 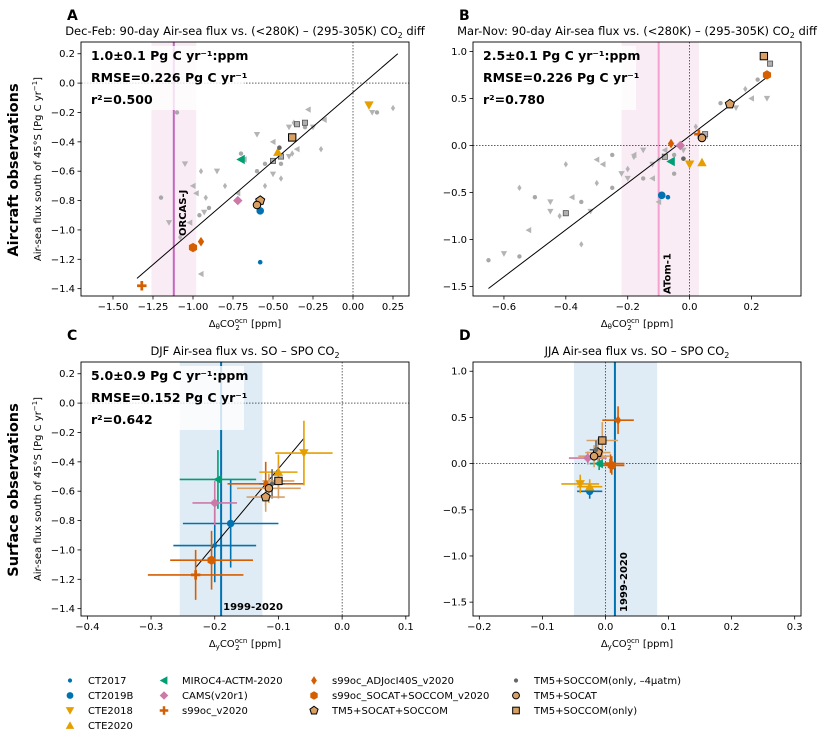 What do you see at coordinates (464, 16) in the screenshot?
I see `panel-letter: B` at bounding box center [464, 16].